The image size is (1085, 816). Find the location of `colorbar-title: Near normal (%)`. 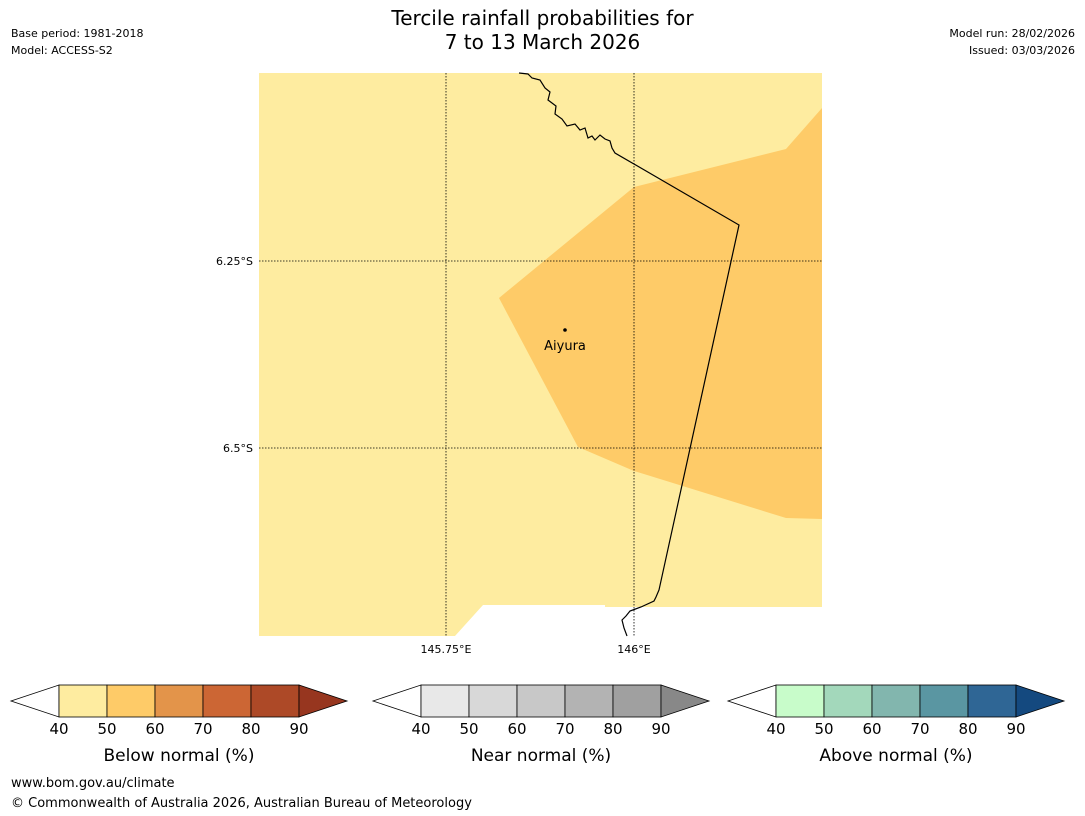

colorbar-title: Near normal (%) is located at coordinates (541, 756).